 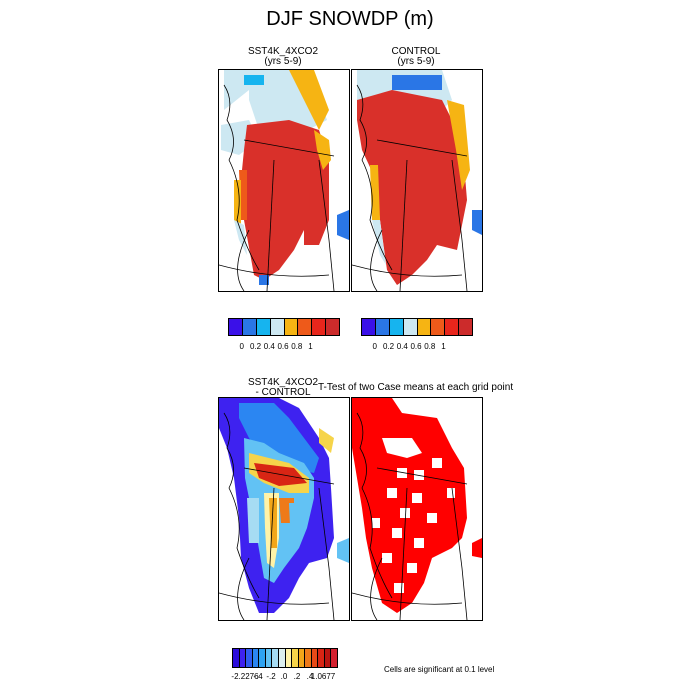 I want to click on colorbar-diff-tick: .2, so click(x=297, y=676).